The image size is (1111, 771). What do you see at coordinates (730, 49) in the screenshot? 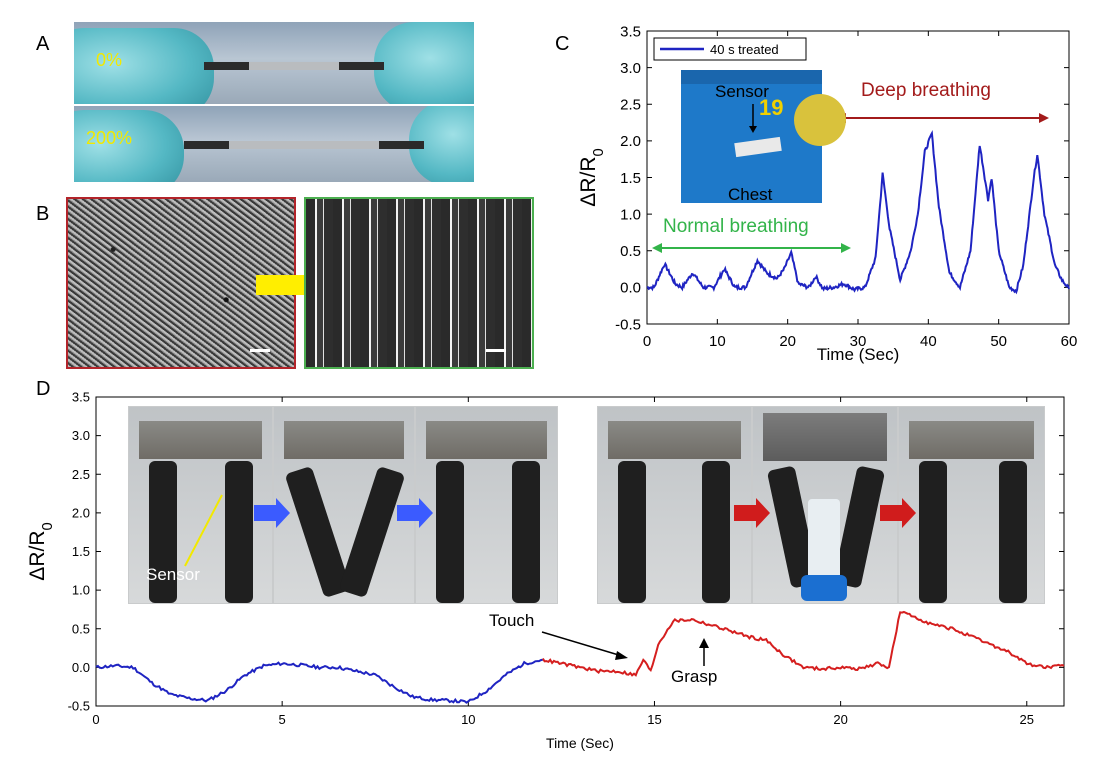
I see `legend-box` at bounding box center [730, 49].